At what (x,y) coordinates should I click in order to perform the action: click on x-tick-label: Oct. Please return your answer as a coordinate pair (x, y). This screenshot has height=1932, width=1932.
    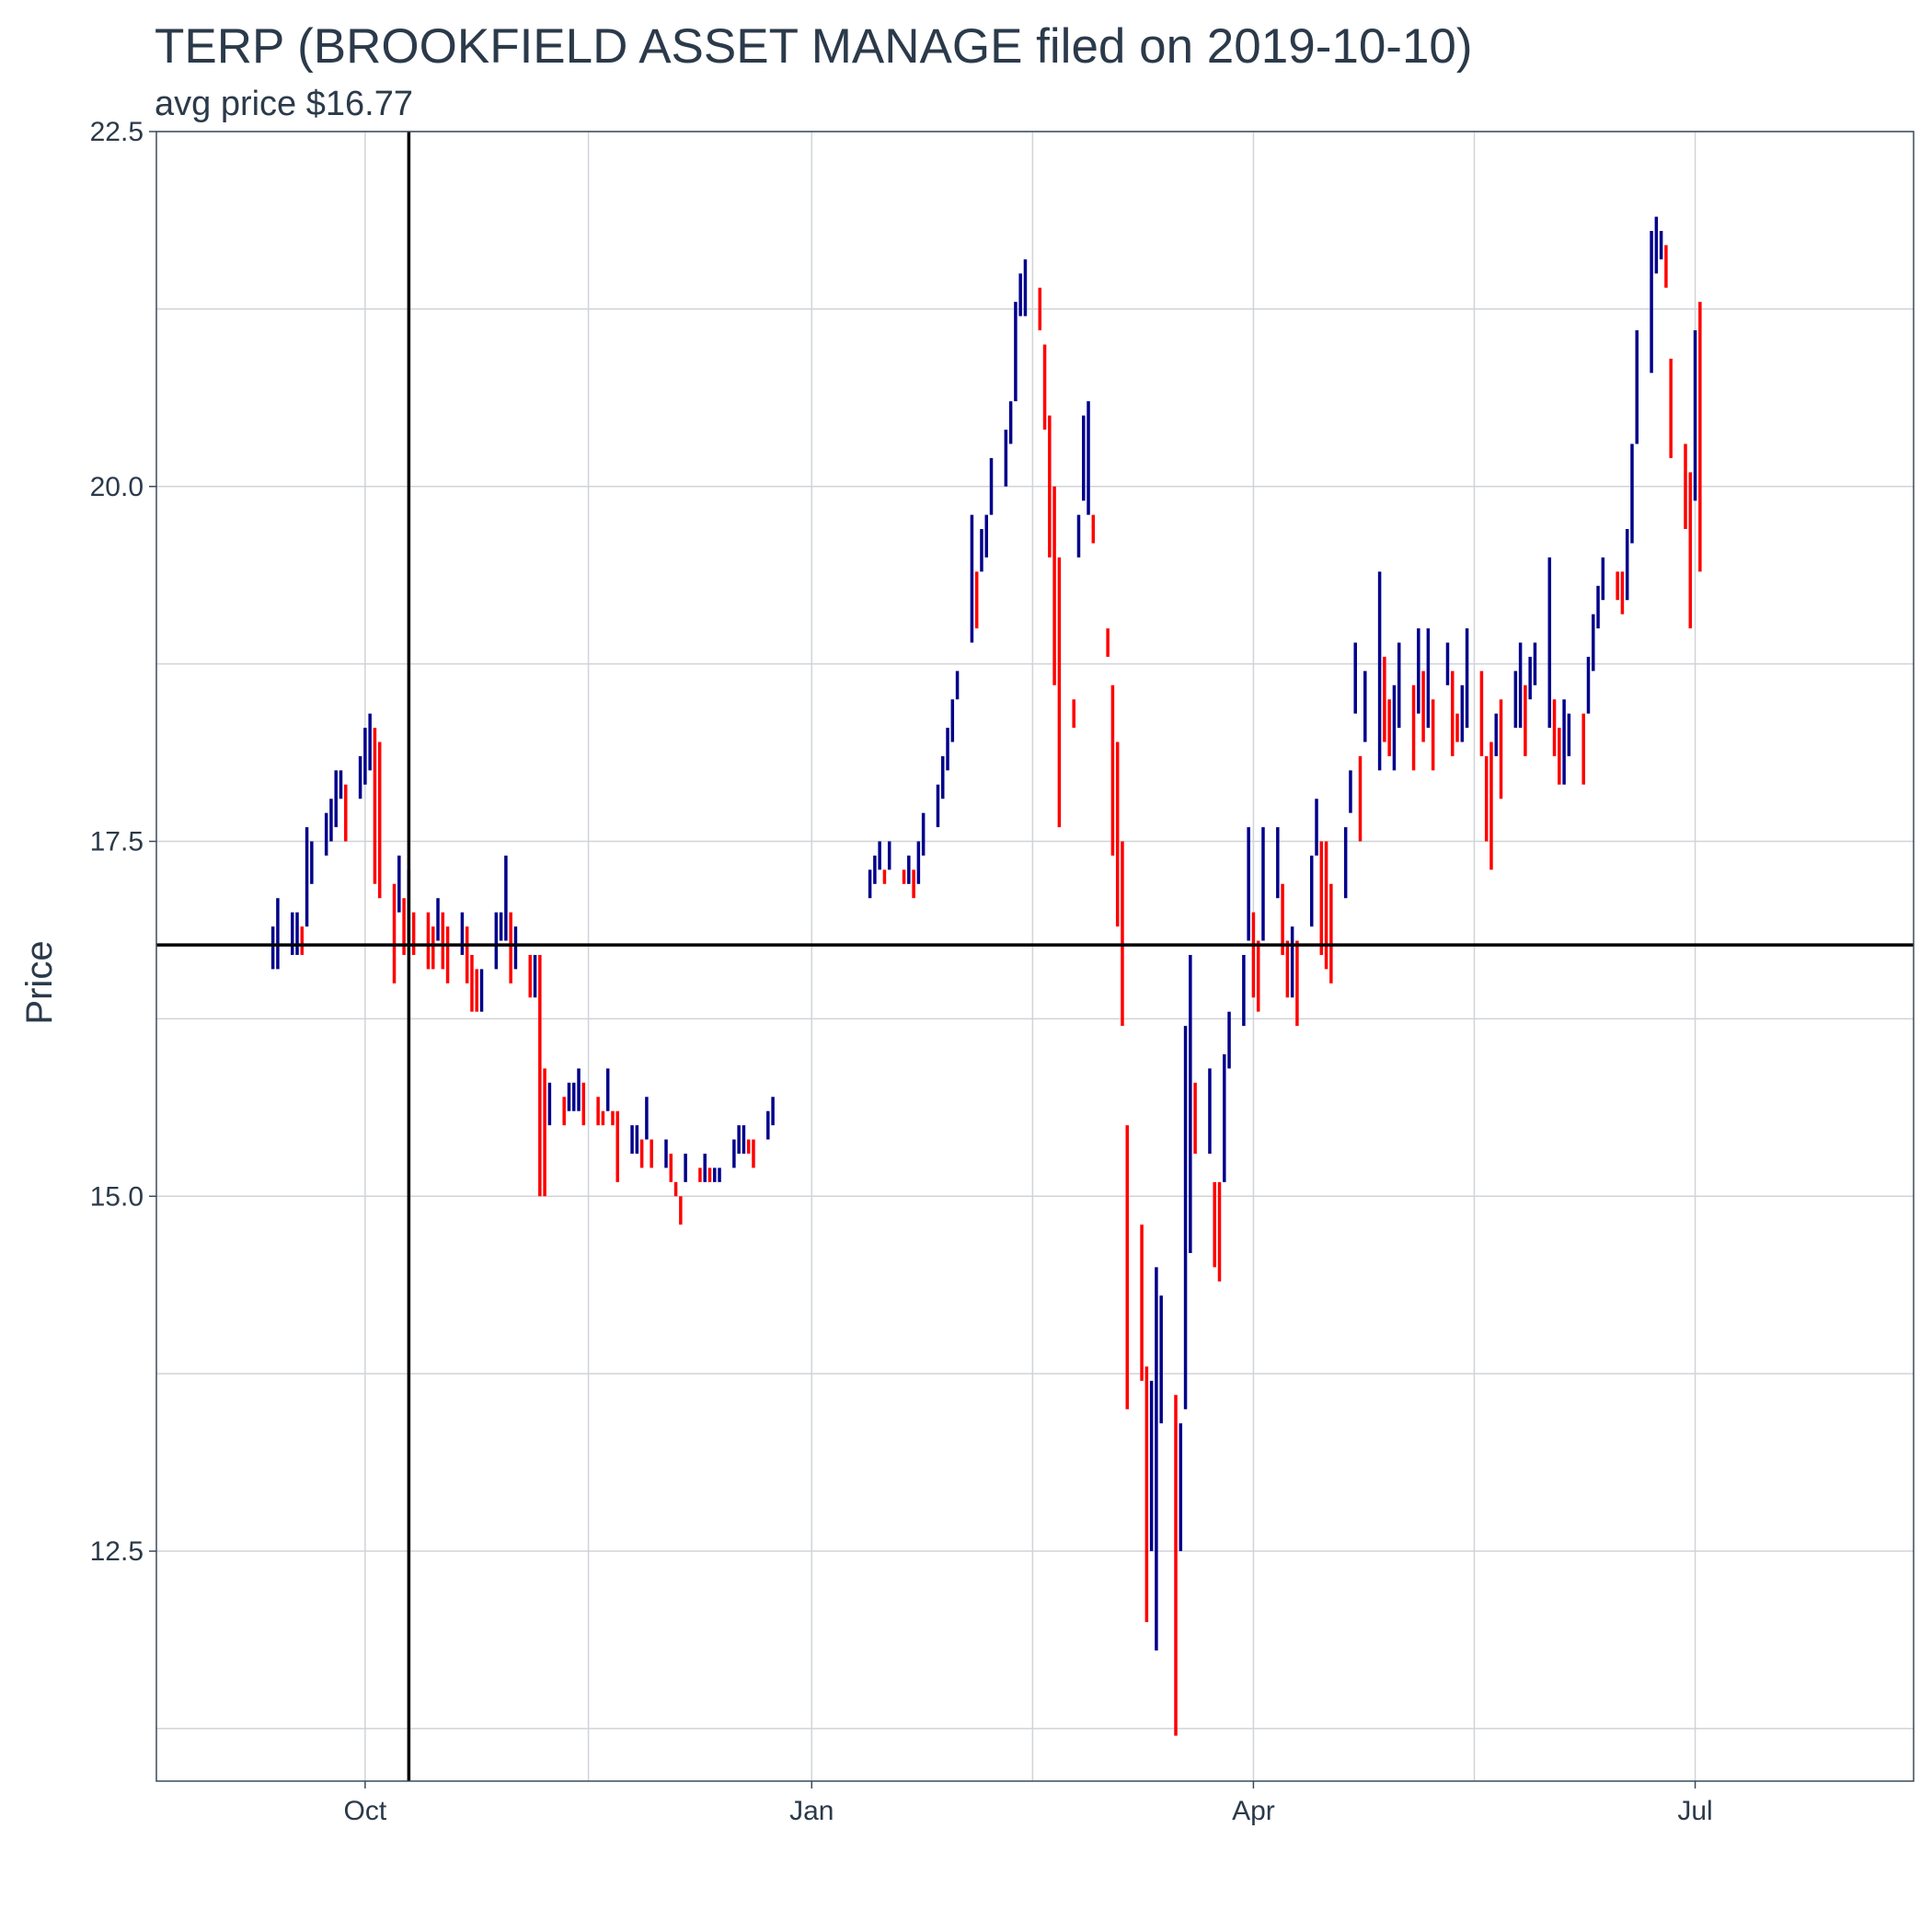
    Looking at the image, I should click on (365, 1811).